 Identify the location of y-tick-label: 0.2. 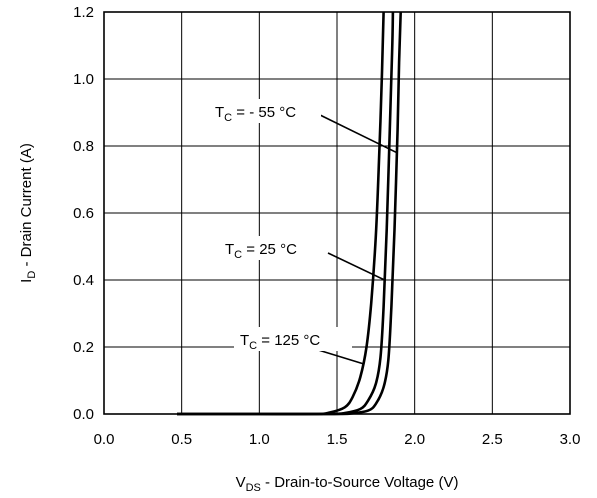
(83, 347).